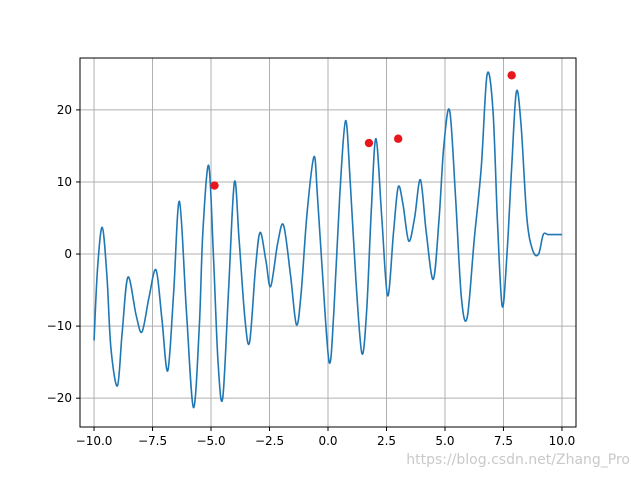 The width and height of the screenshot is (640, 480). I want to click on x-tick-label: −5.0, so click(210, 441).